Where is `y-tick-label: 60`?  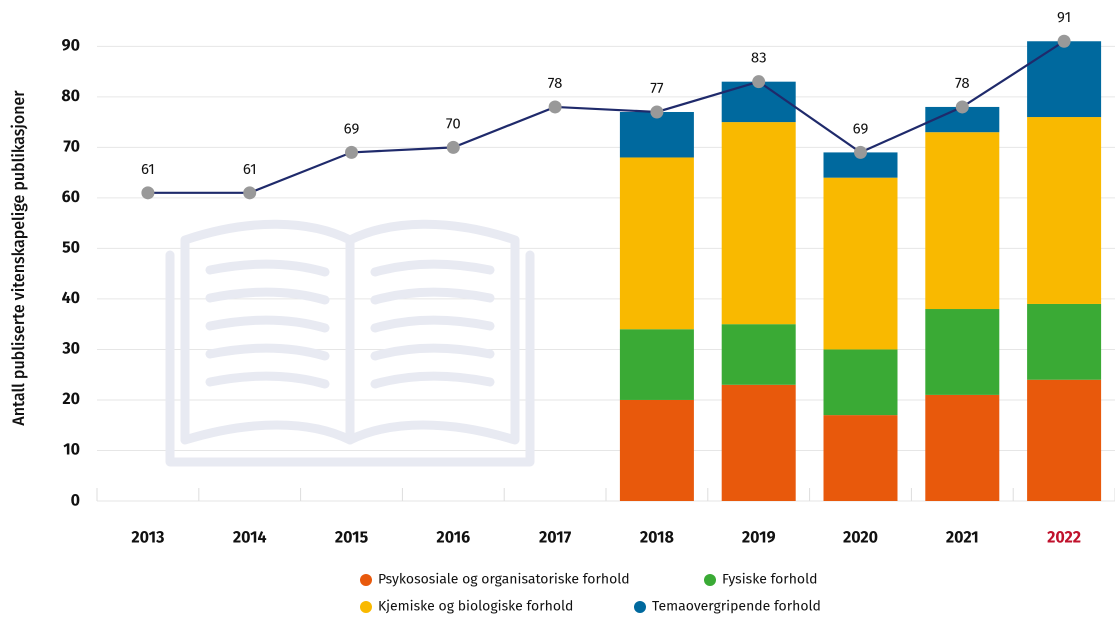 y-tick-label: 60 is located at coordinates (71, 197).